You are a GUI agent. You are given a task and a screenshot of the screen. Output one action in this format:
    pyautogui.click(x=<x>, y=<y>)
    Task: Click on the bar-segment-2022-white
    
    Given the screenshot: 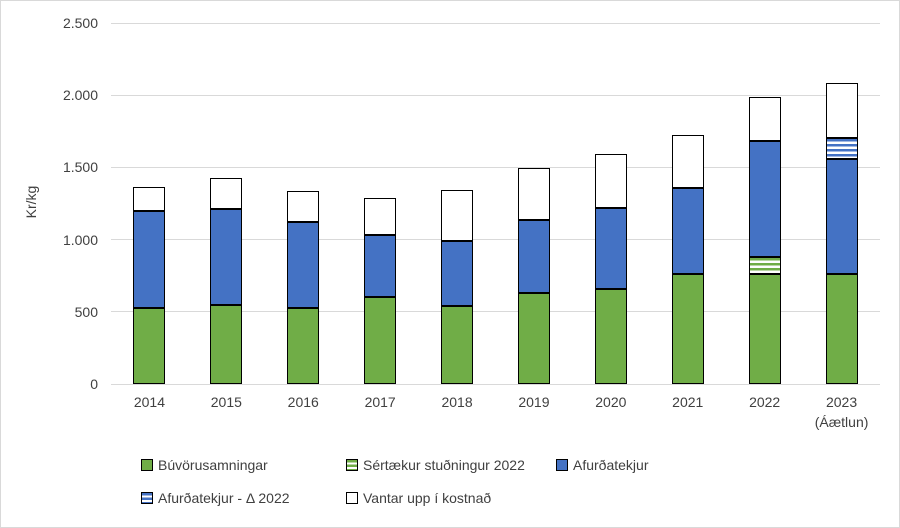 What is the action you would take?
    pyautogui.click(x=764, y=119)
    